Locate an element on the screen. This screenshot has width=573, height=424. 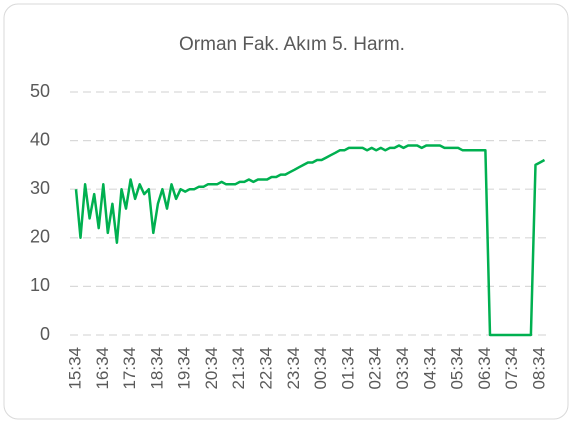
x-tick-label: 00:34 is located at coordinates (320, 368).